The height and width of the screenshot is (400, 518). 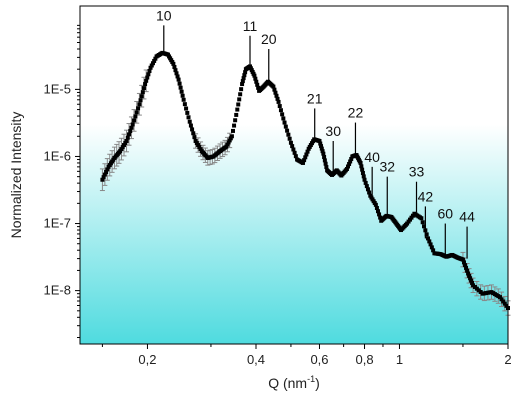 What do you see at coordinates (372, 157) in the screenshot?
I see `peak-label-40: 40` at bounding box center [372, 157].